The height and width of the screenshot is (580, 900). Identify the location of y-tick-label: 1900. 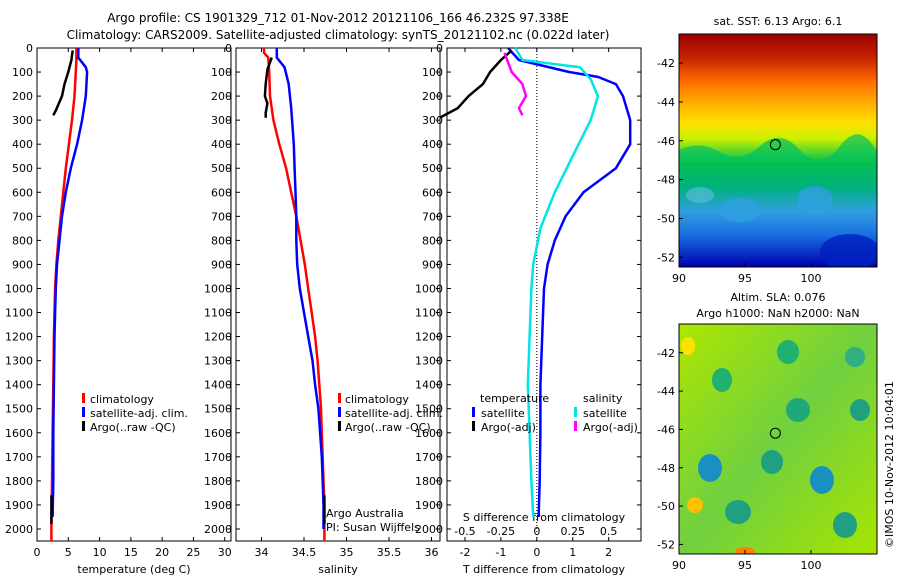
(429, 505).